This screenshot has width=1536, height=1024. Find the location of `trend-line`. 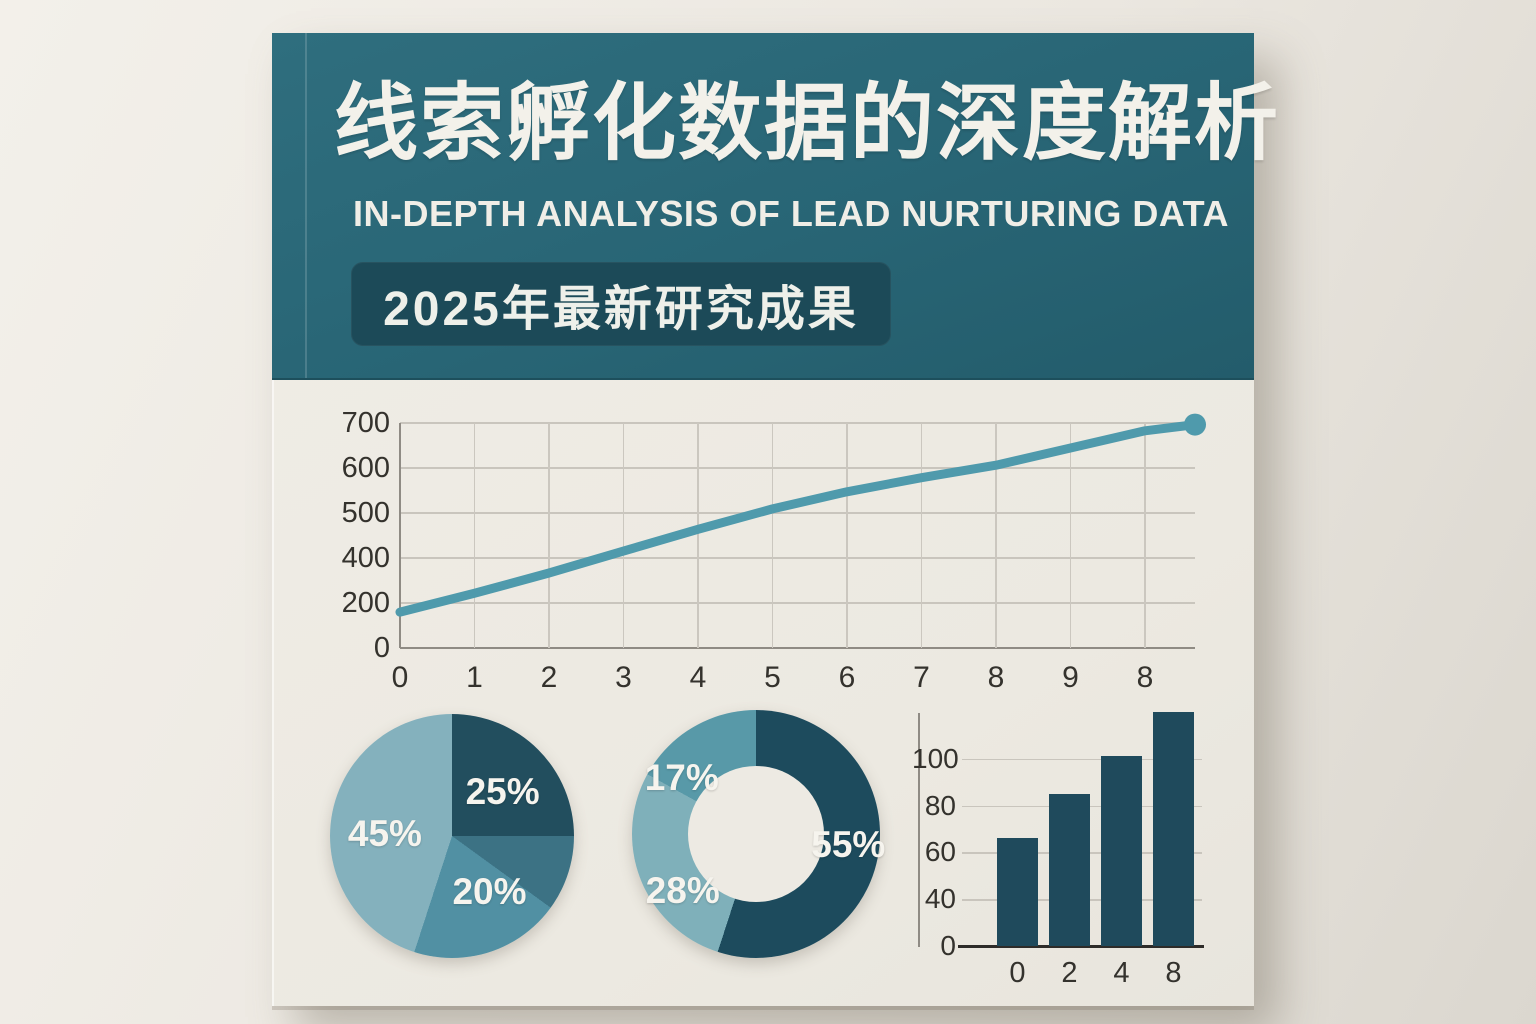

trend-line is located at coordinates (800, 515).